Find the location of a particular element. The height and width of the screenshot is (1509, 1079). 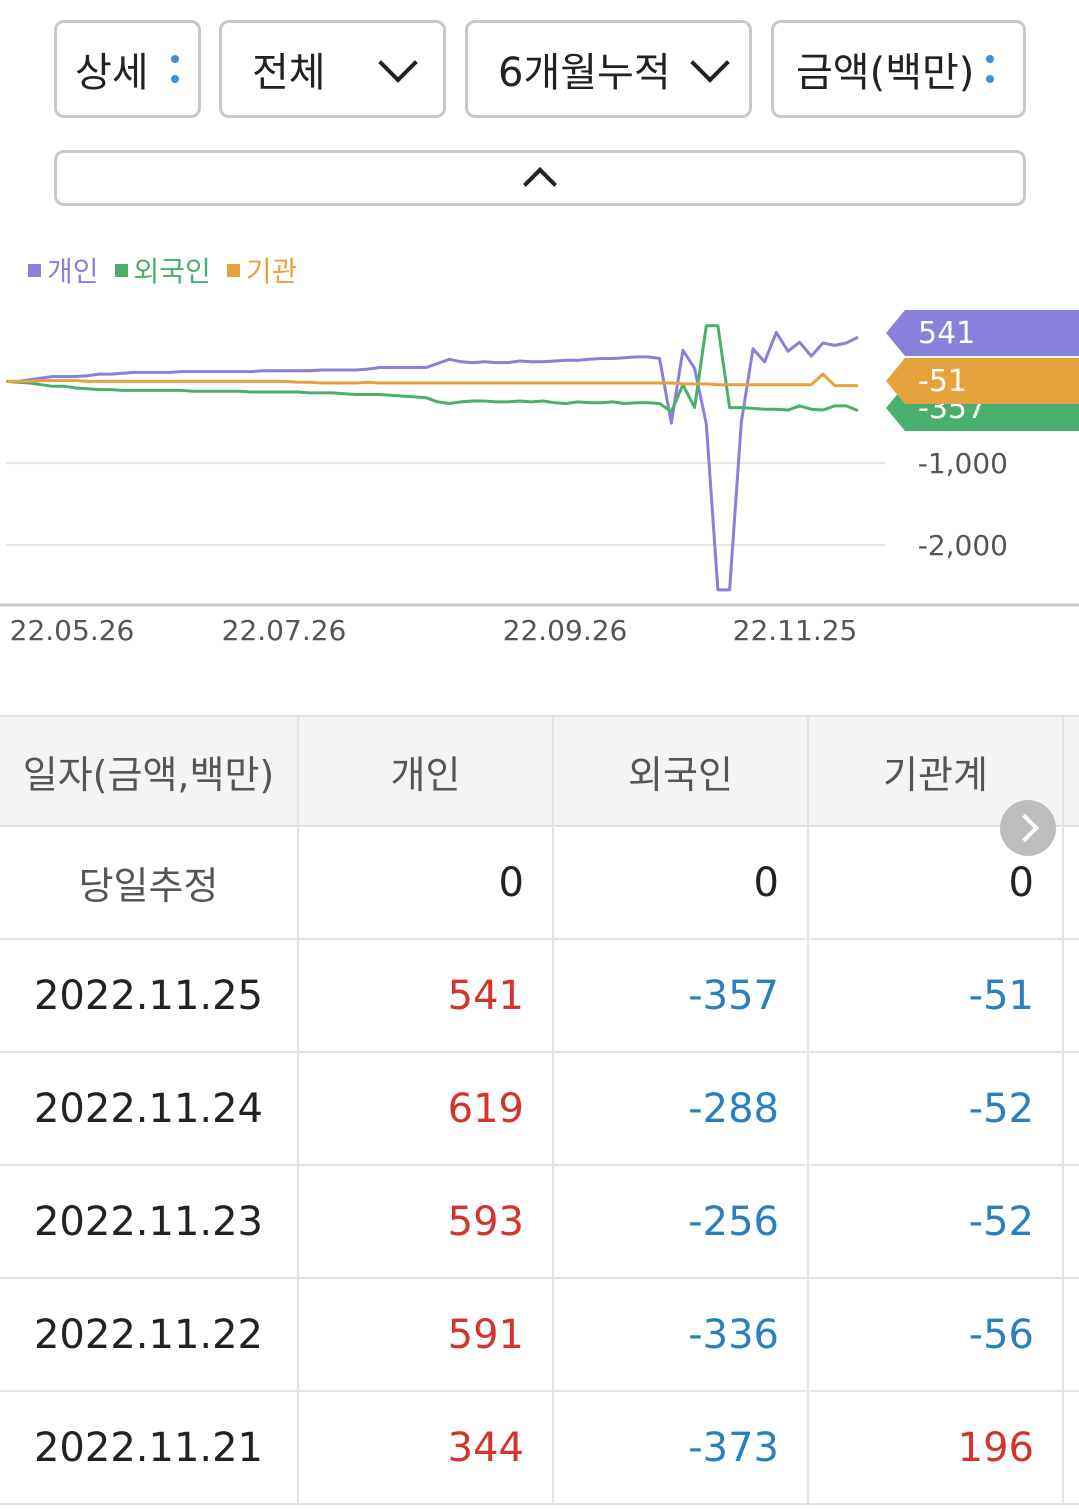

table-header-row: 일자(금액,백만) 개인 외국인 기관계 is located at coordinates (539, 771).